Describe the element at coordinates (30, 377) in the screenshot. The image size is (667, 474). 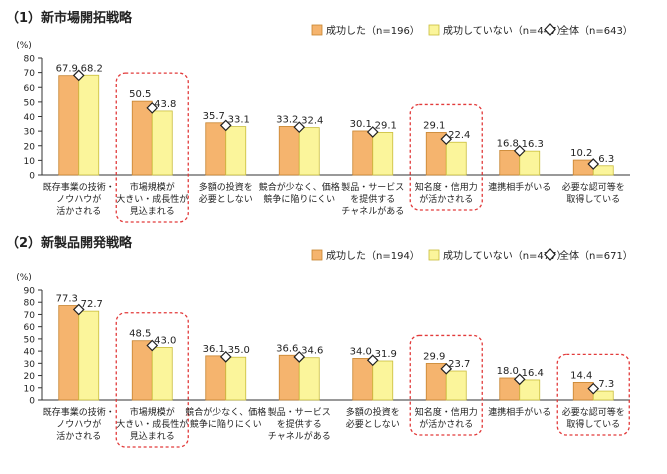
I see `y-tick-label: 20` at that location.